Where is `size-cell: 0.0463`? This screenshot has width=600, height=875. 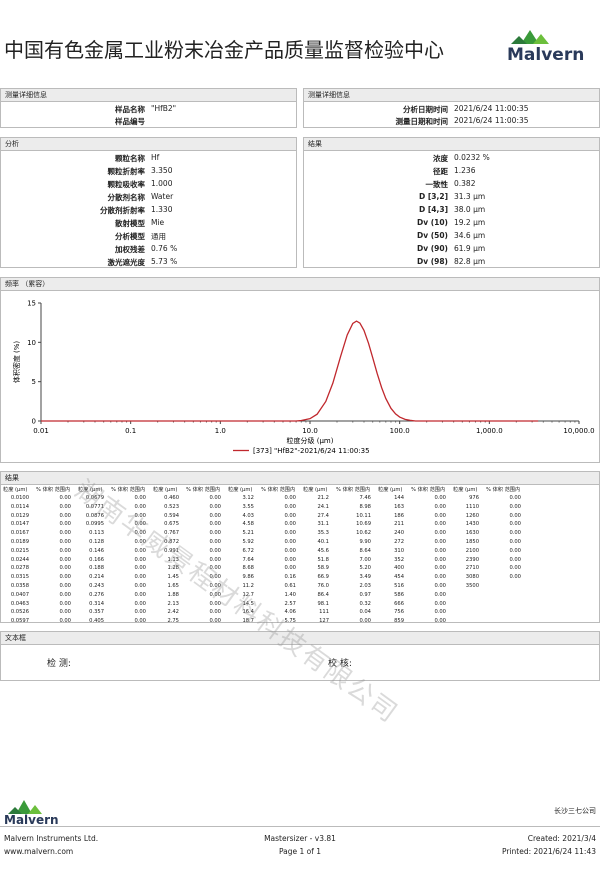 size-cell: 0.0463 is located at coordinates (19, 603).